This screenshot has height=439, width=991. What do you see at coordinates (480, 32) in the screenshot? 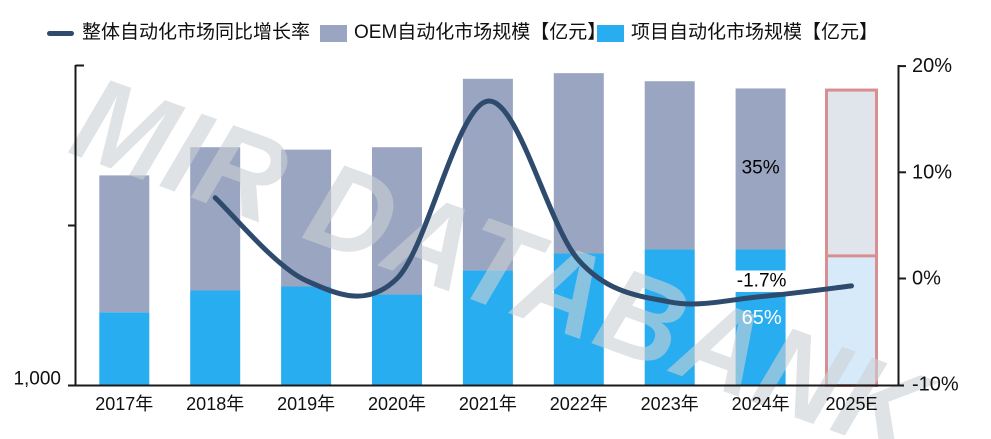
I see `legend-label-oem-market: OEM自动化市场规模【亿元】` at bounding box center [480, 32].